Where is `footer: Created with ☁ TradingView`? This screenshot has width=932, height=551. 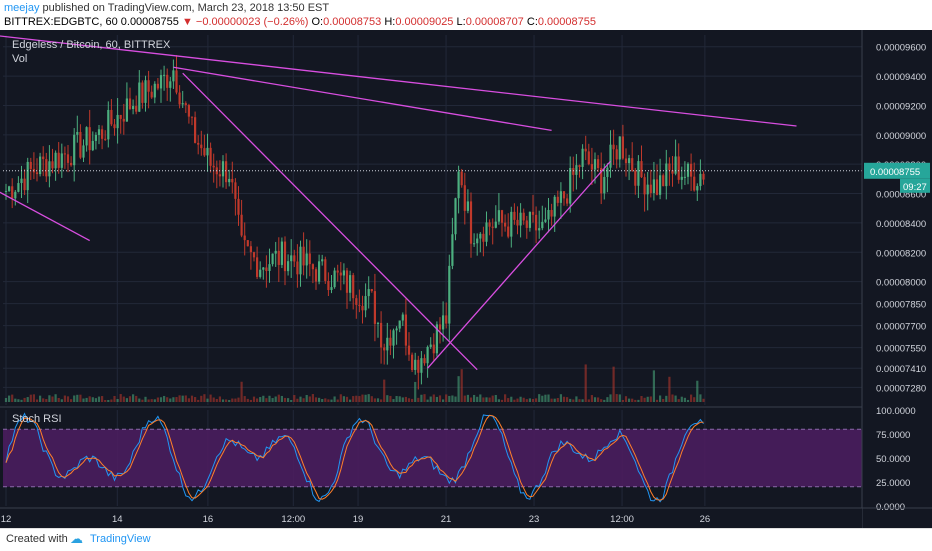
footer: Created with ☁ TradingView is located at coordinates (466, 539).